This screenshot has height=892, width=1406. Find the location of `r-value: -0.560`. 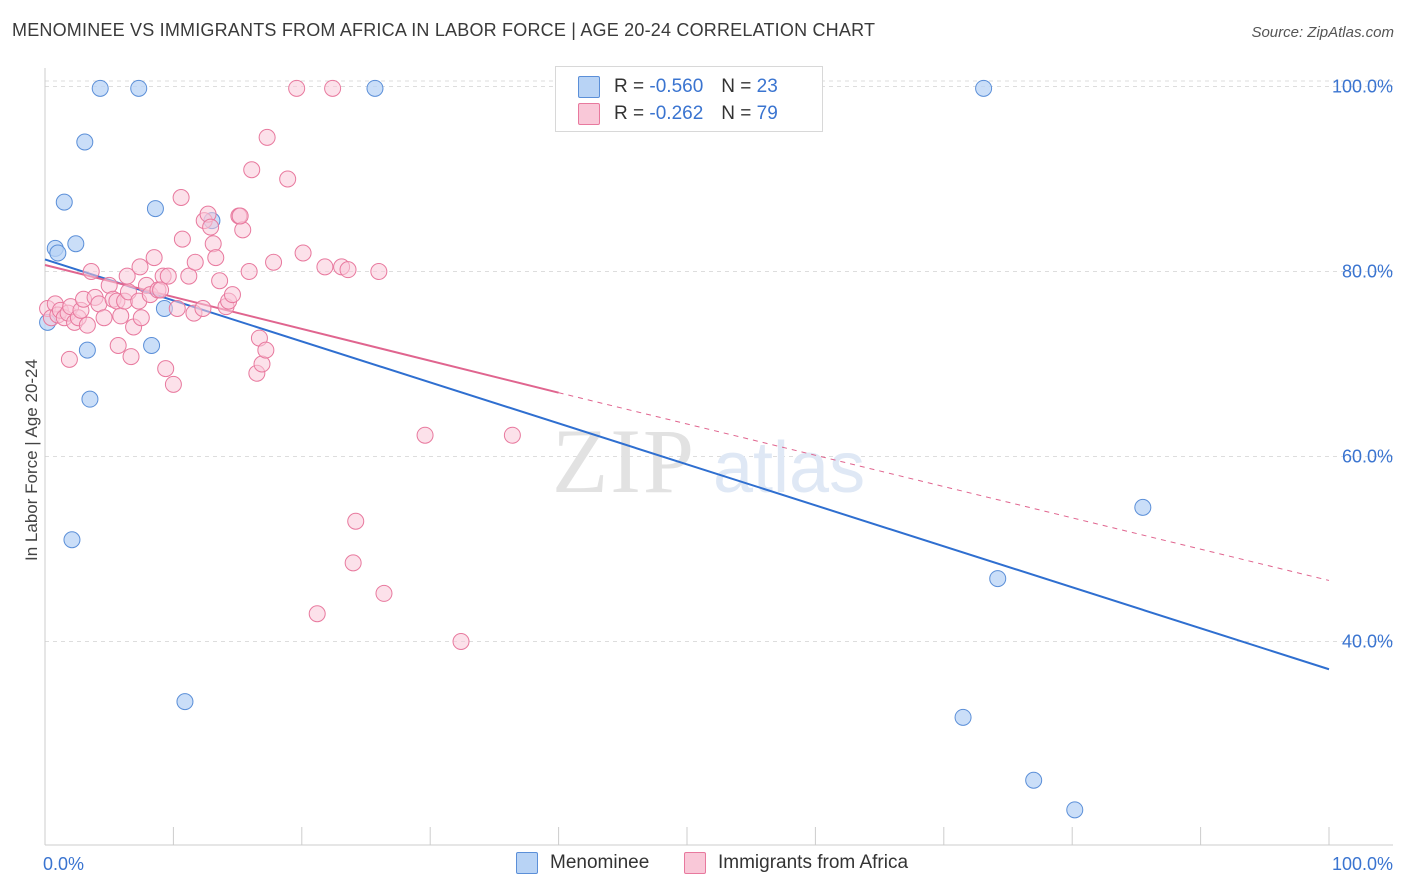

r-value: -0.560 is located at coordinates (676, 86).